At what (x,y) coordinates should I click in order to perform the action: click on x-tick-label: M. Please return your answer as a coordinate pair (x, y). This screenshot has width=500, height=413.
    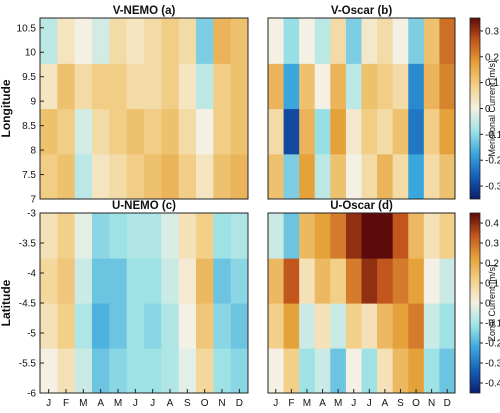
    Looking at the image, I should click on (83, 403).